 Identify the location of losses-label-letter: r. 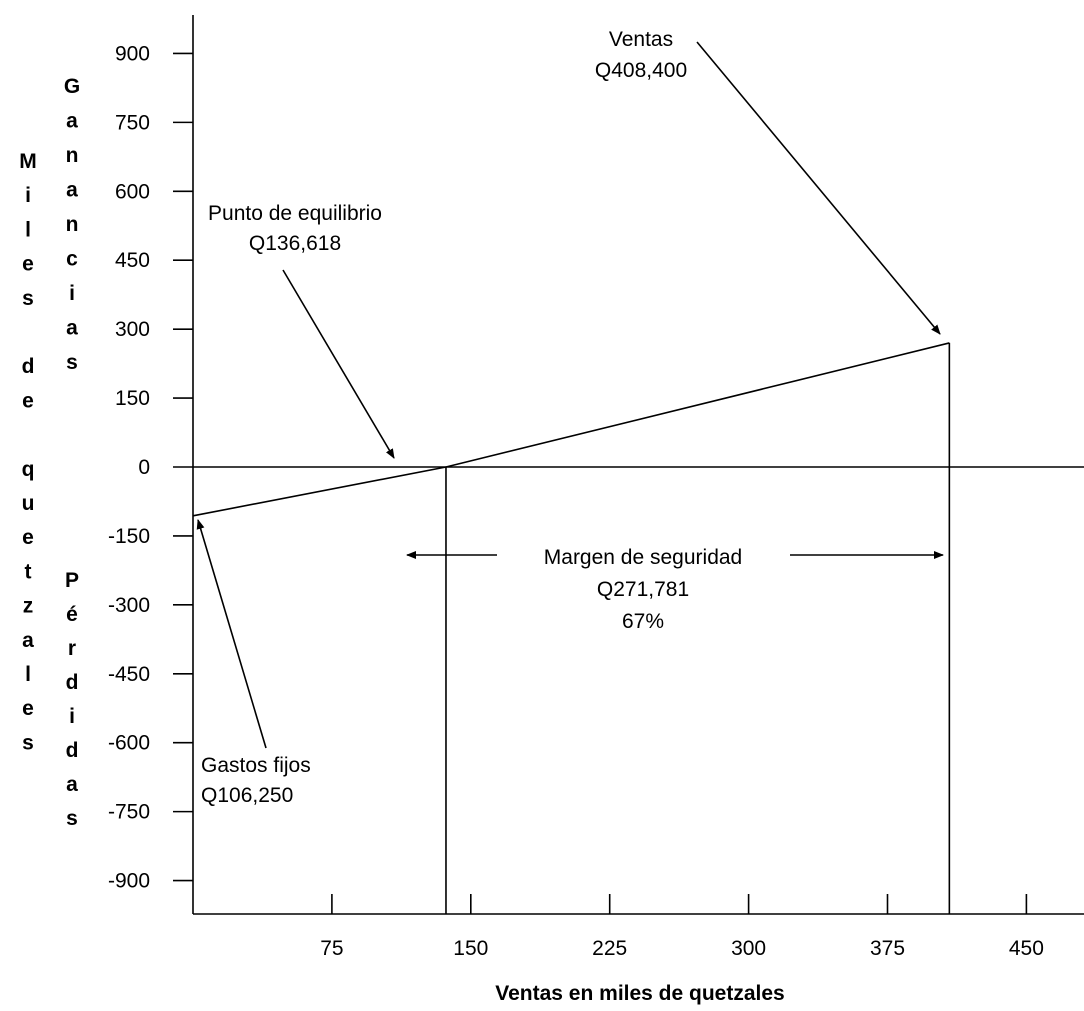
(72, 648).